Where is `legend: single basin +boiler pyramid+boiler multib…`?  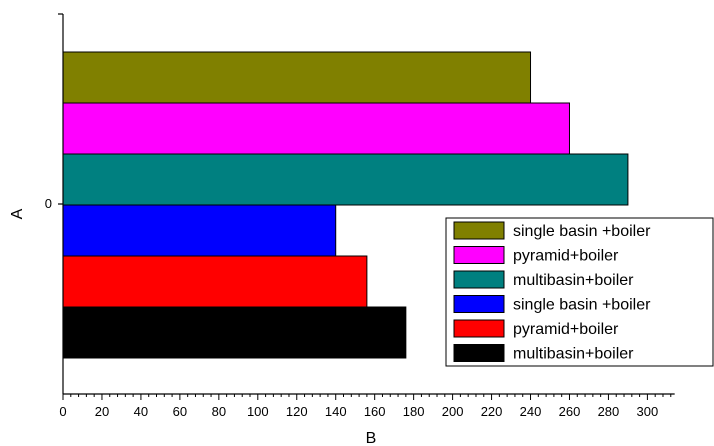 legend: single basin +boiler pyramid+boiler multib… is located at coordinates (579, 292).